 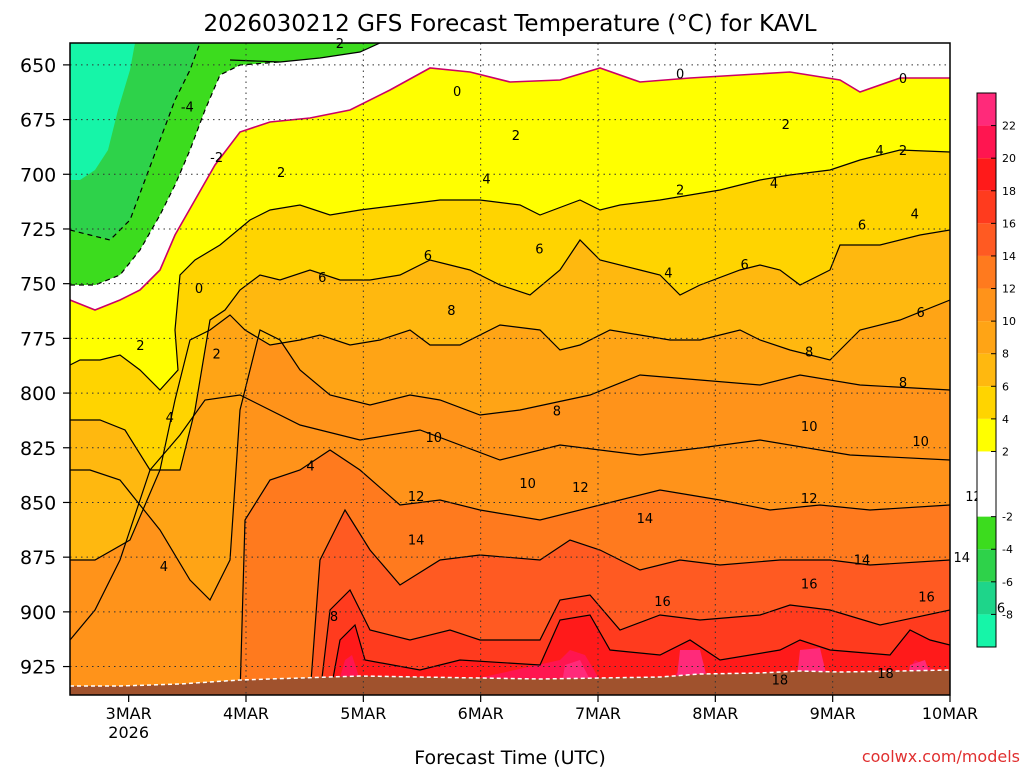 What do you see at coordinates (38, 394) in the screenshot?
I see `y-tick-label: 800` at bounding box center [38, 394].